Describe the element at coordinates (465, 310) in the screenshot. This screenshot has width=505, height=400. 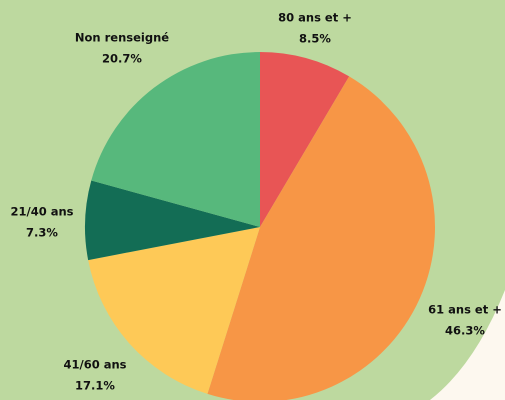
I see `slice-label: 61 ans et +` at that location.